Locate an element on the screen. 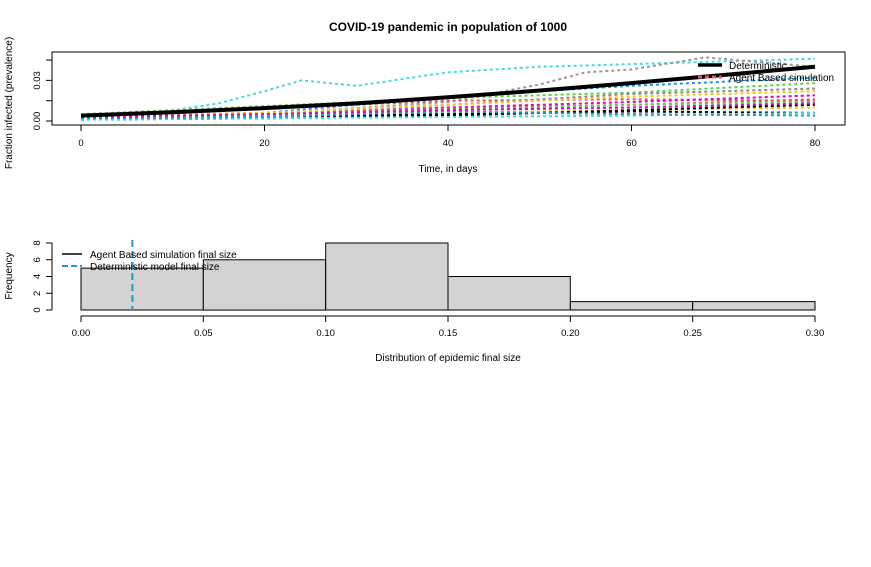 This screenshot has height=567, width=871. y-tick-label: 0.00 is located at coordinates (37, 121).